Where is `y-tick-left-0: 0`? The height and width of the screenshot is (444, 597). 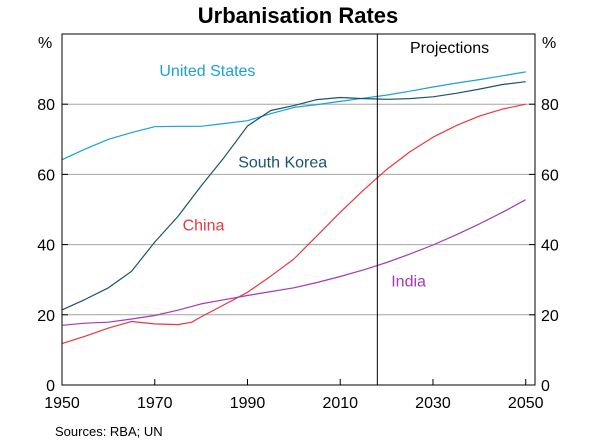 y-tick-left-0: 0 is located at coordinates (50, 386).